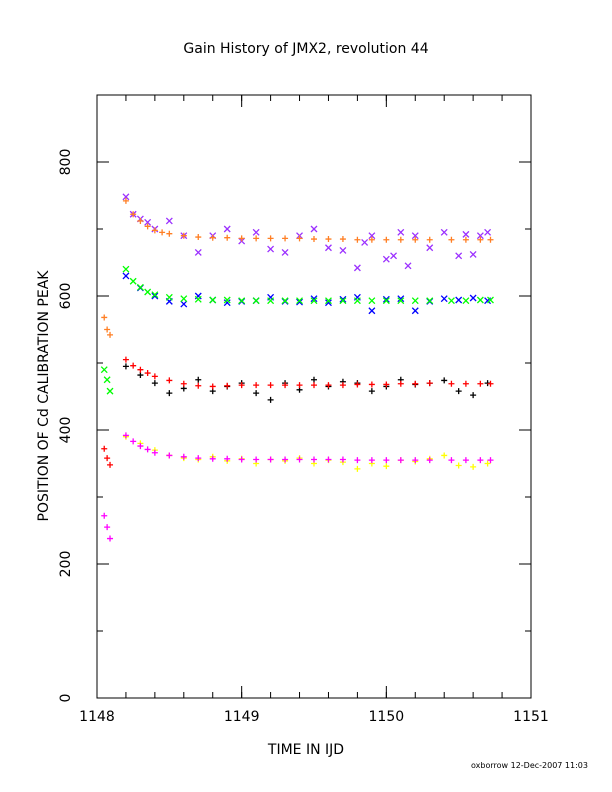 This screenshot has height=792, width=612. I want to click on series-orange, so click(297, 267).